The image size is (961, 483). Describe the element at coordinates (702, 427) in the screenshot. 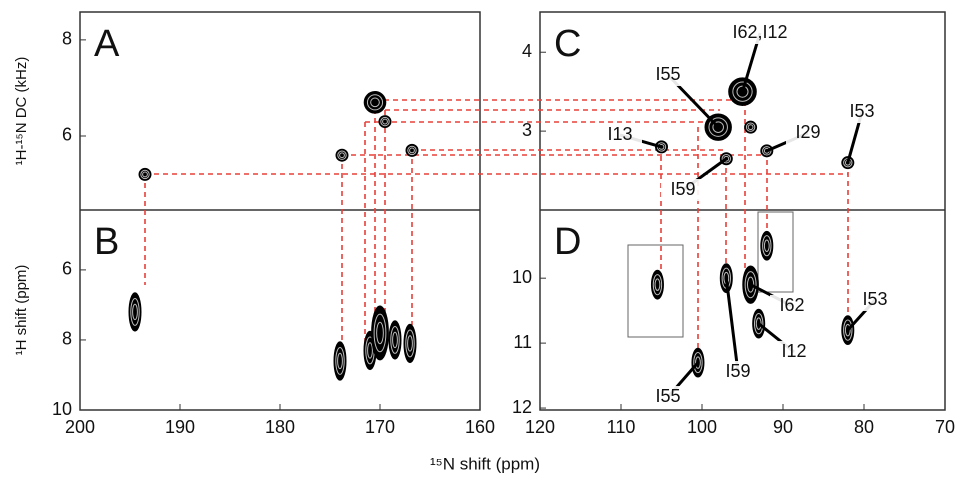

I see `x-tick-label: 100` at that location.